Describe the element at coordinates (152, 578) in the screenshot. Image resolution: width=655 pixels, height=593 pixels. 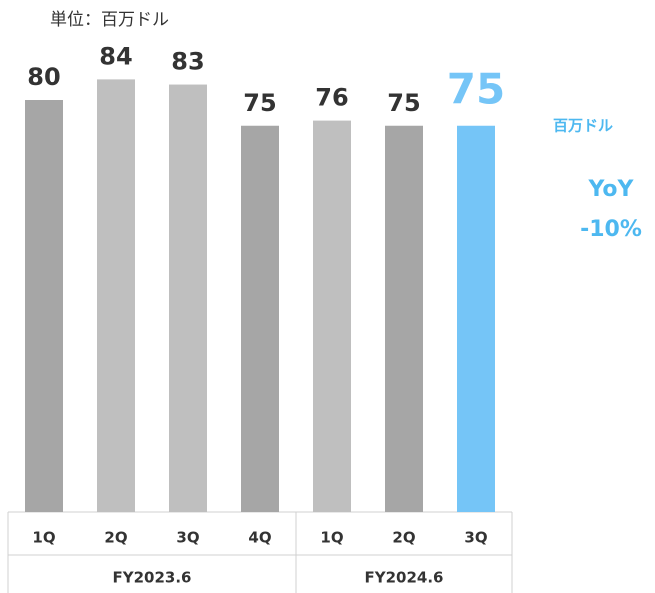
I see `group-label: FY2023.6` at that location.